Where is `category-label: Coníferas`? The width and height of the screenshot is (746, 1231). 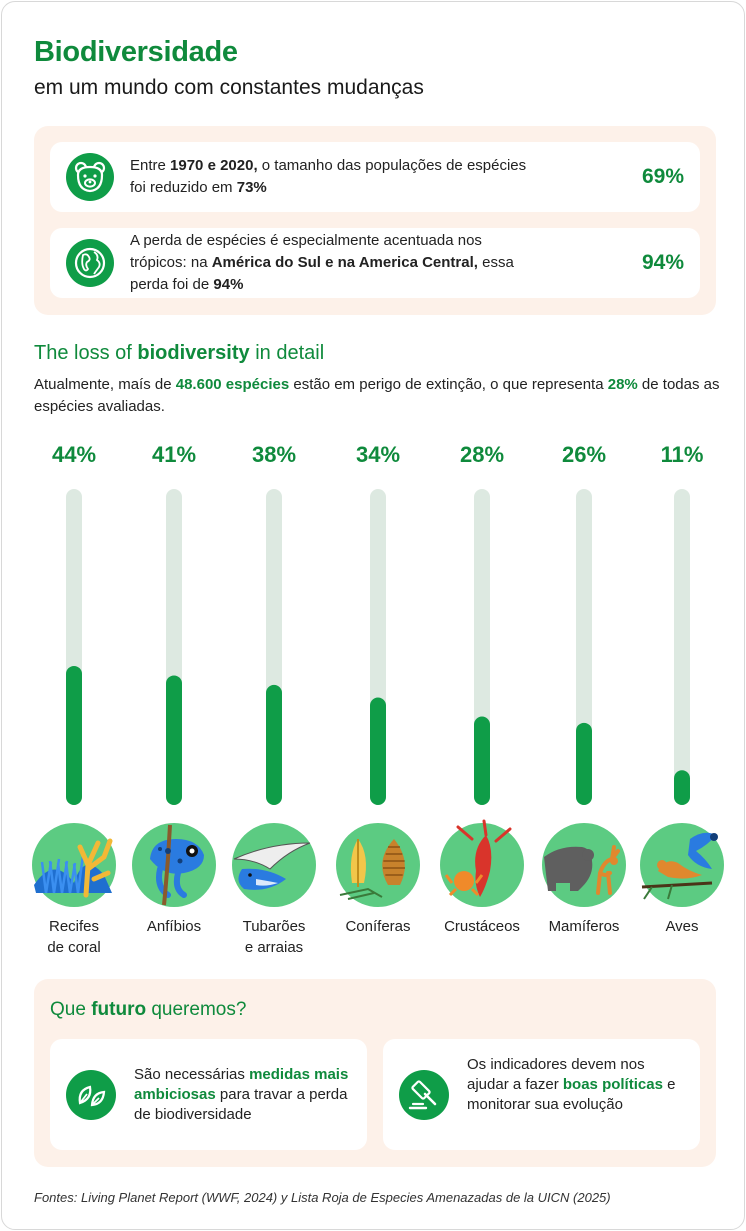
category-label: Coníferas is located at coordinates (377, 926).